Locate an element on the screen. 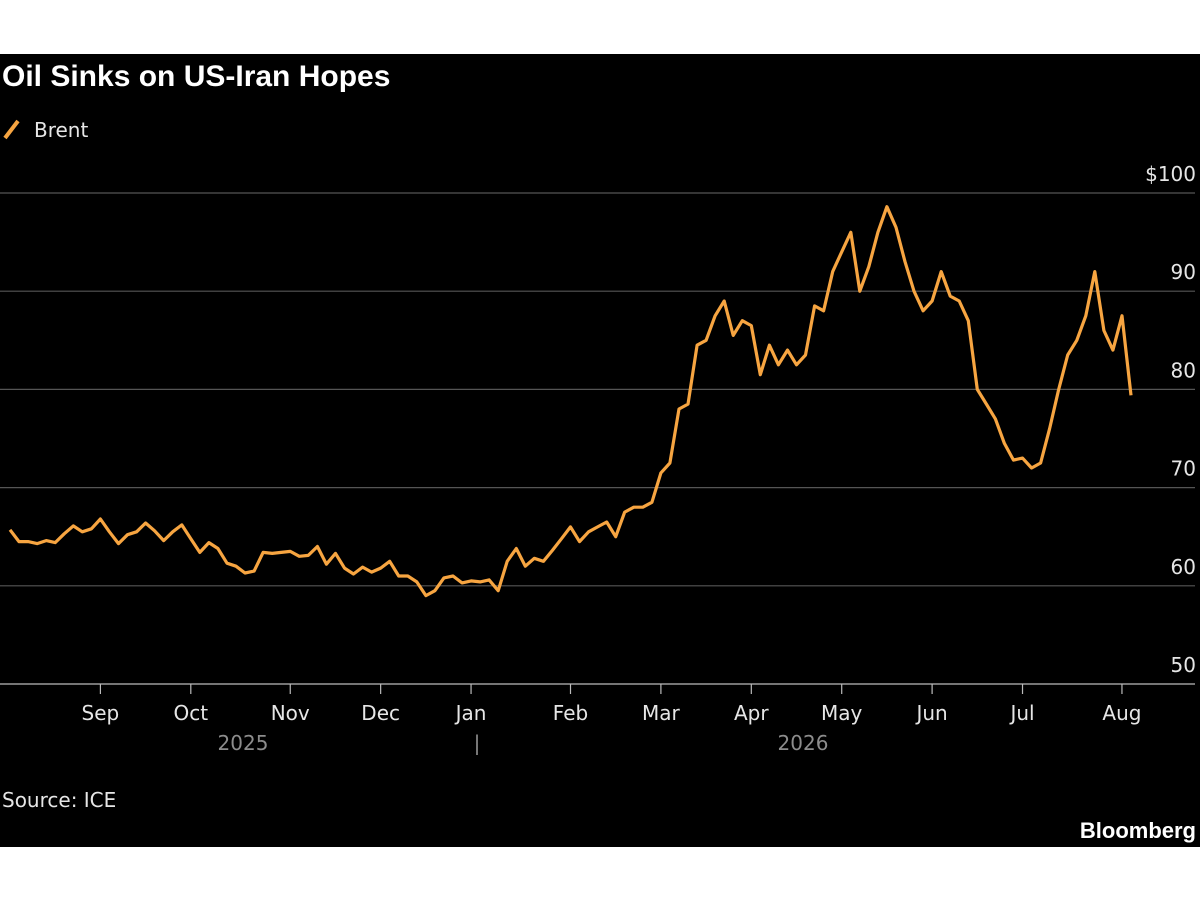 This screenshot has height=900, width=1200. y-tick-label: 80 is located at coordinates (1183, 370).